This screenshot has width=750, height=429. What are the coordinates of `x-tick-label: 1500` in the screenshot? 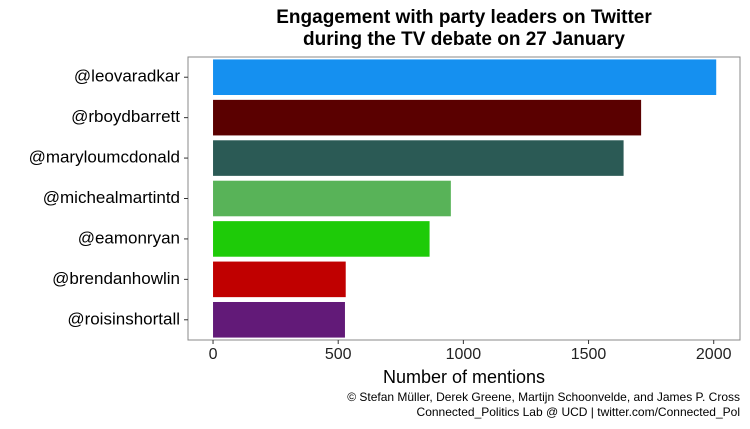 It's located at (589, 354).